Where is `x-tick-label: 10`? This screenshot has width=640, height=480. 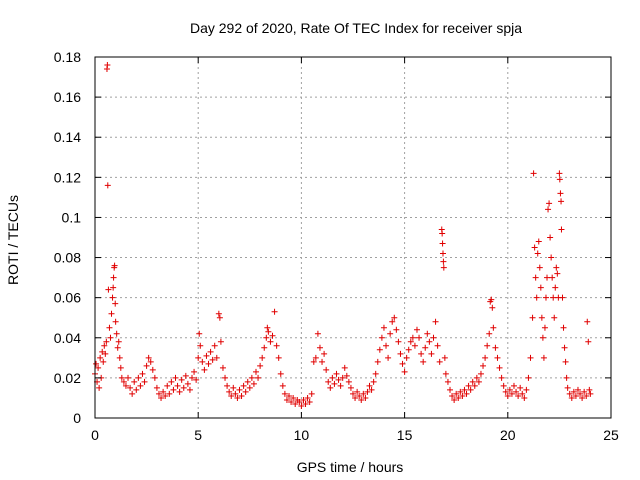 x-tick-label: 10 is located at coordinates (302, 435).